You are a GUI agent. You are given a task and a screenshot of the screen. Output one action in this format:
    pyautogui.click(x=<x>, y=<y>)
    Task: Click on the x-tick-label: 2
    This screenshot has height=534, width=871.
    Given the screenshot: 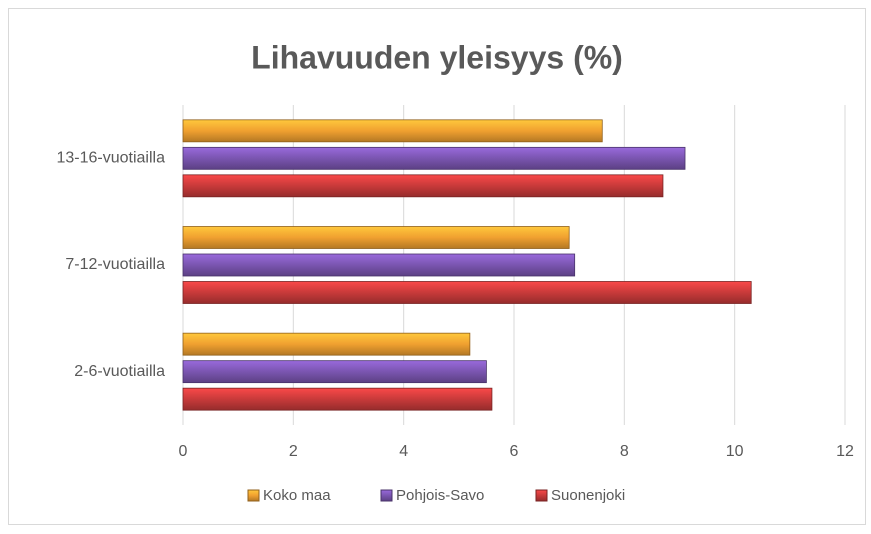 What is the action you would take?
    pyautogui.click(x=293, y=451)
    